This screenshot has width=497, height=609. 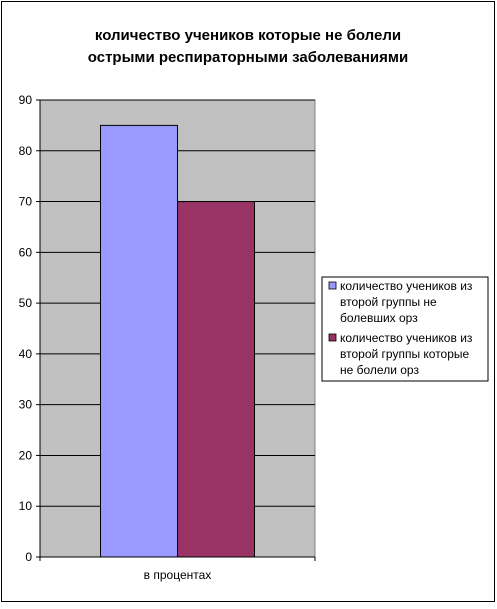 What do you see at coordinates (26, 252) in the screenshot?
I see `y-tick-label: 60` at bounding box center [26, 252].